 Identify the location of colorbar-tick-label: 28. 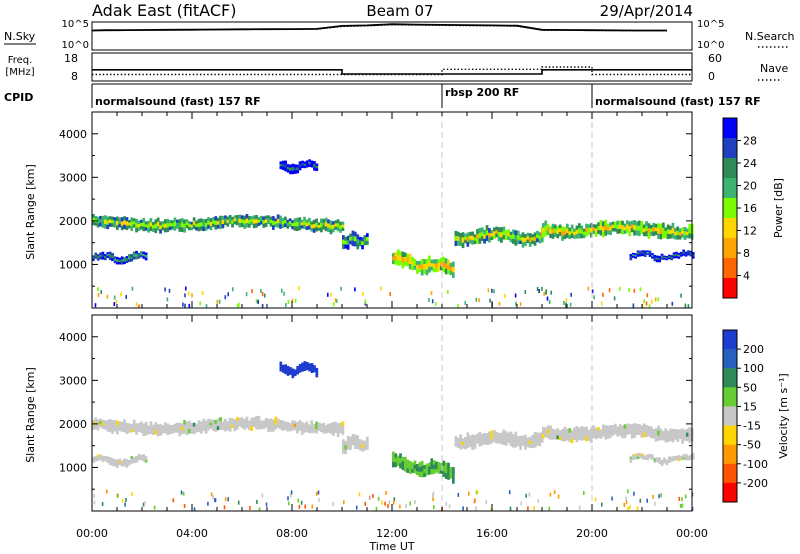
(750, 141).